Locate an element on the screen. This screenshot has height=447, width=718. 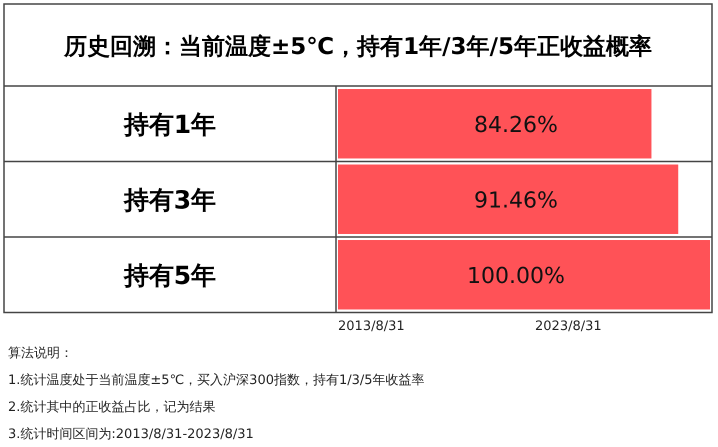
data-label: 84.26% is located at coordinates (516, 125).